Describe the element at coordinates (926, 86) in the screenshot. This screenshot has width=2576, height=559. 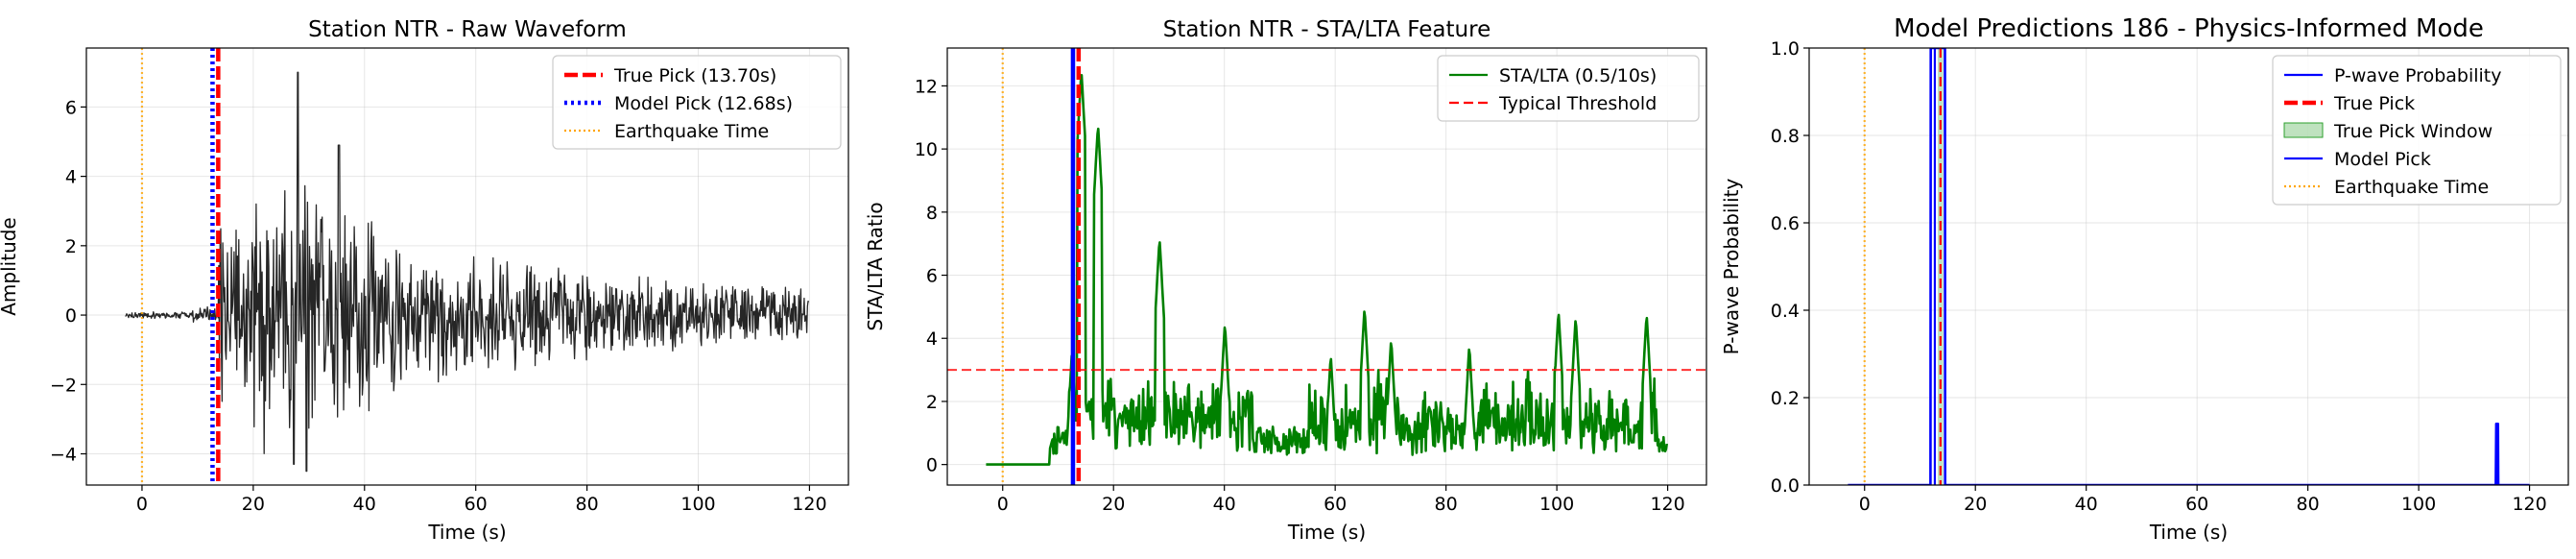
I see `y-tick-label: 12` at that location.